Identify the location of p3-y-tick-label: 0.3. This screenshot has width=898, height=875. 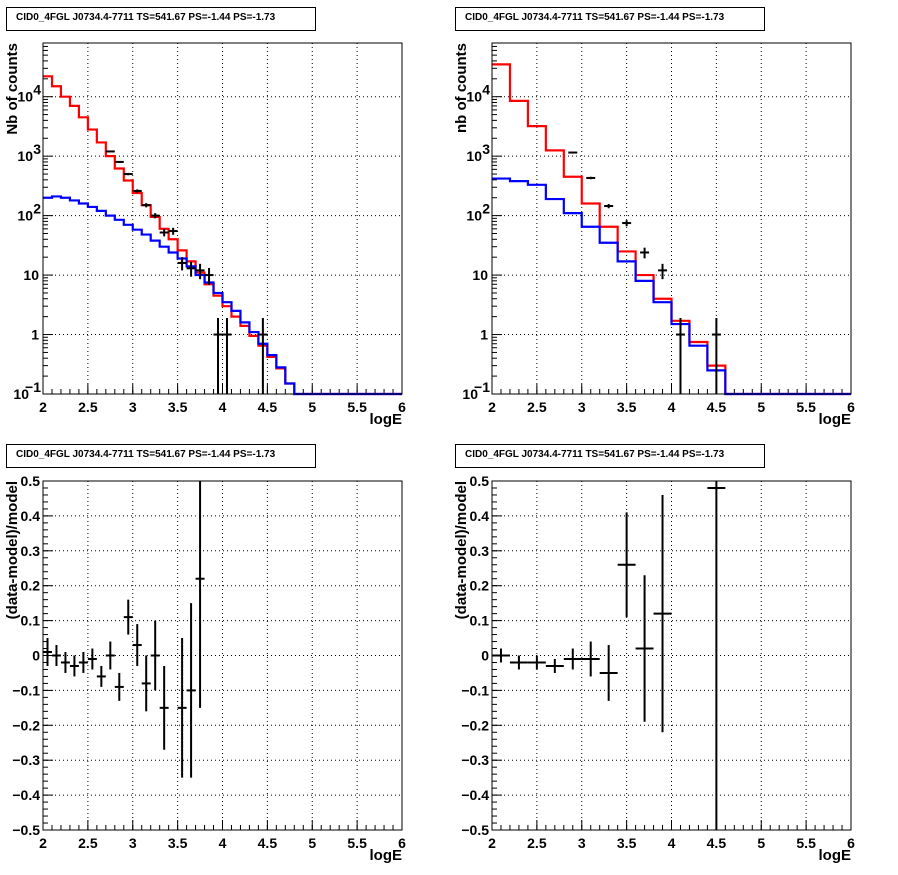
(31, 551).